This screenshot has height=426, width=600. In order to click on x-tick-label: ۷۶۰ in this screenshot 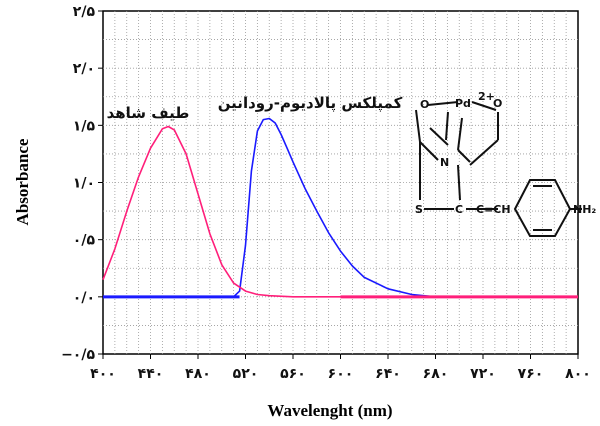, I will do `click(531, 374)`.